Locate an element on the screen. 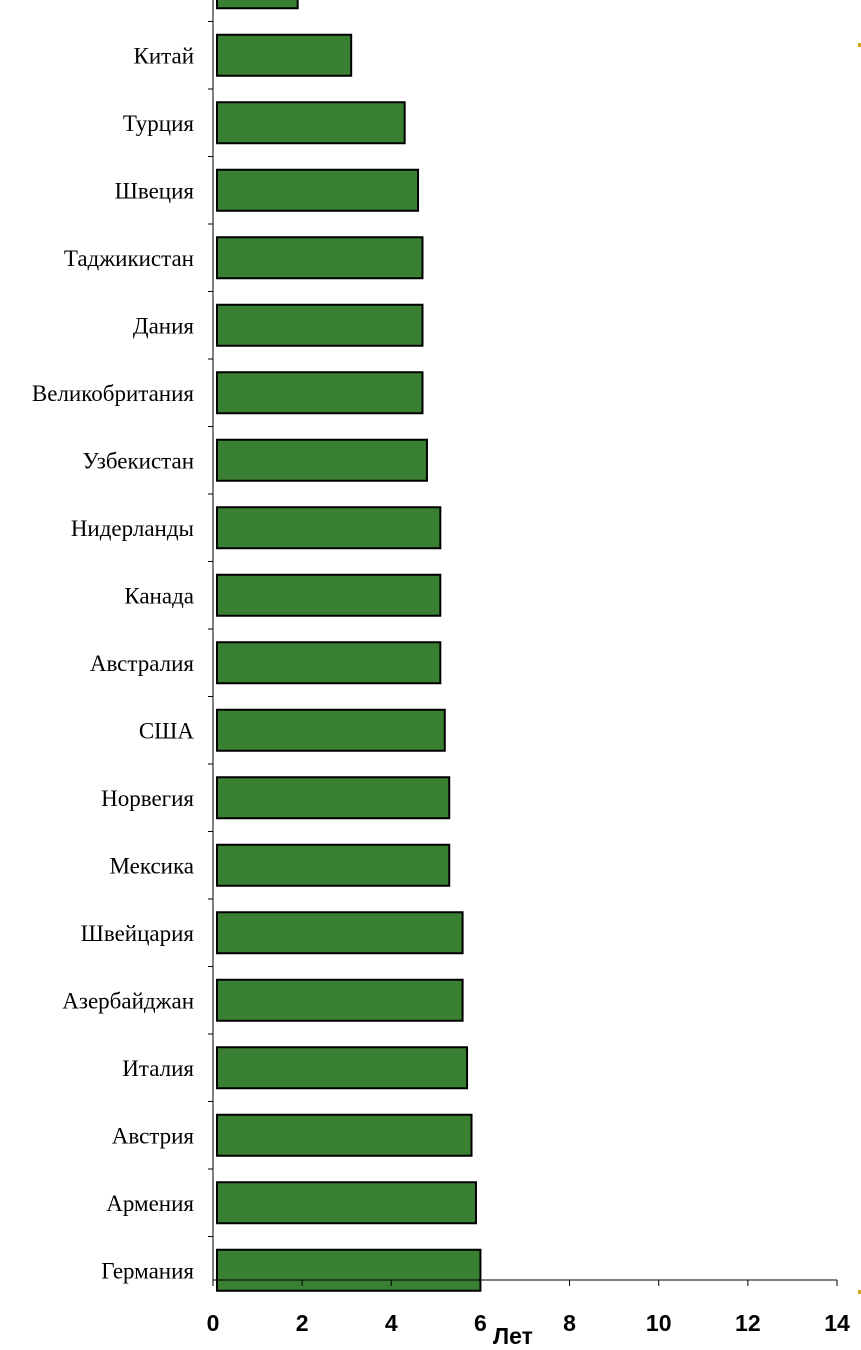 Image resolution: width=861 pixels, height=1350 pixels. x-tick-label: 4 is located at coordinates (391, 1323).